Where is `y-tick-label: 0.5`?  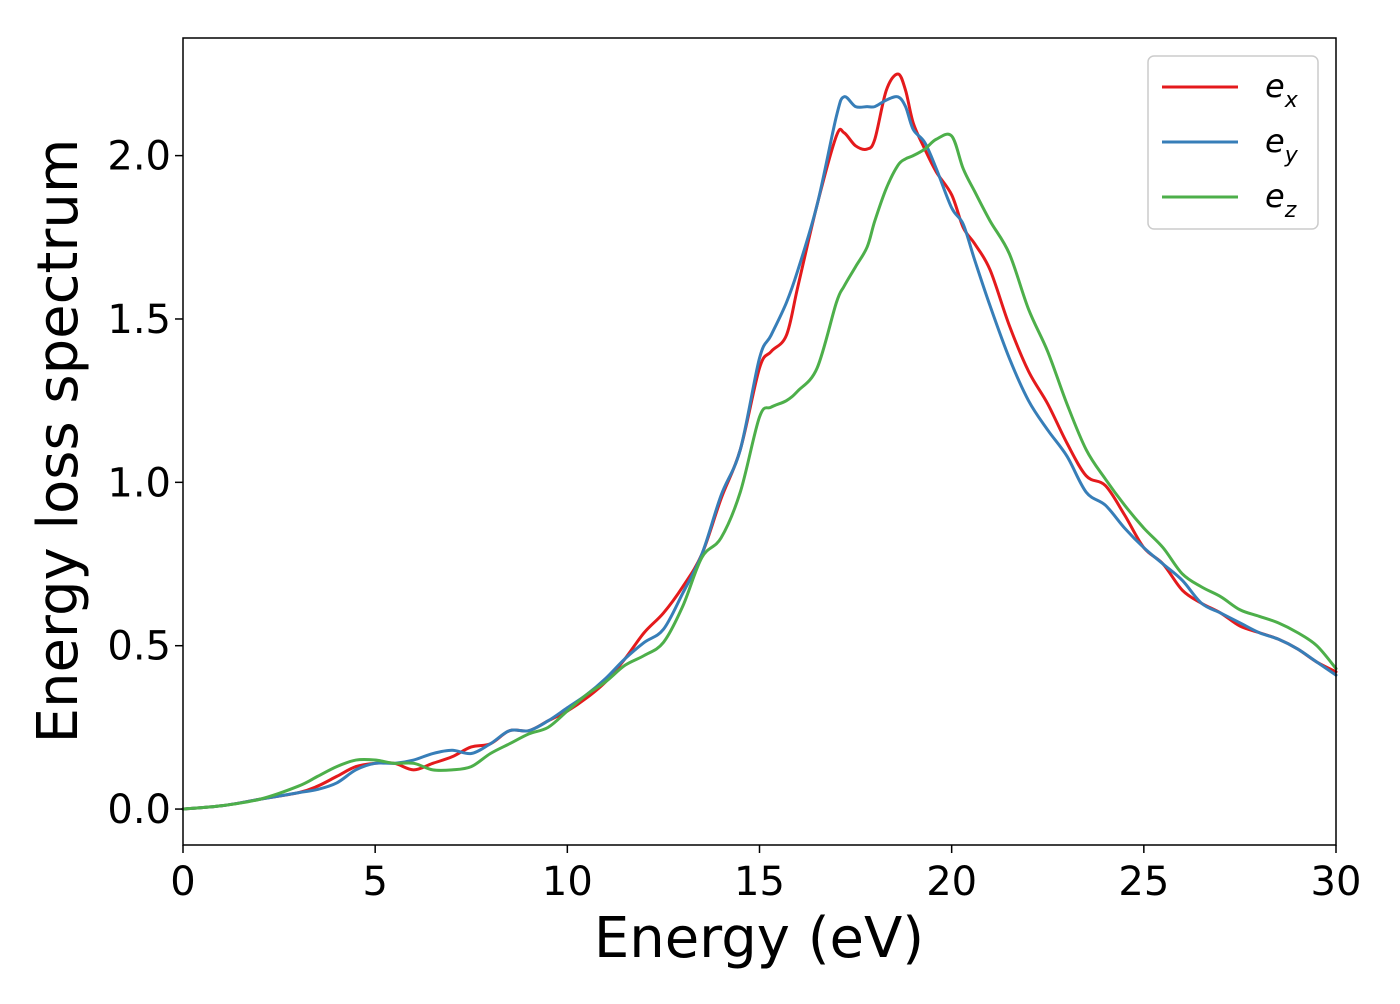
y-tick-label: 0.5 is located at coordinates (139, 647).